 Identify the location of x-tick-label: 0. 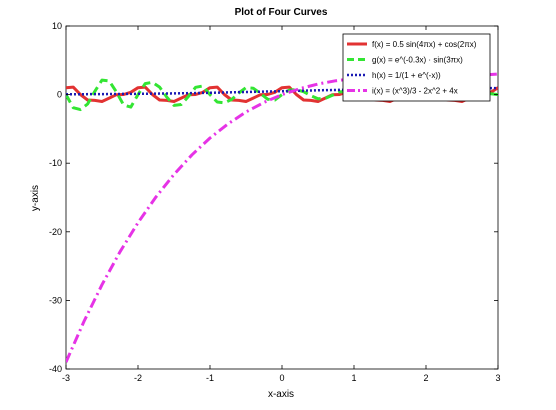
(281, 378).